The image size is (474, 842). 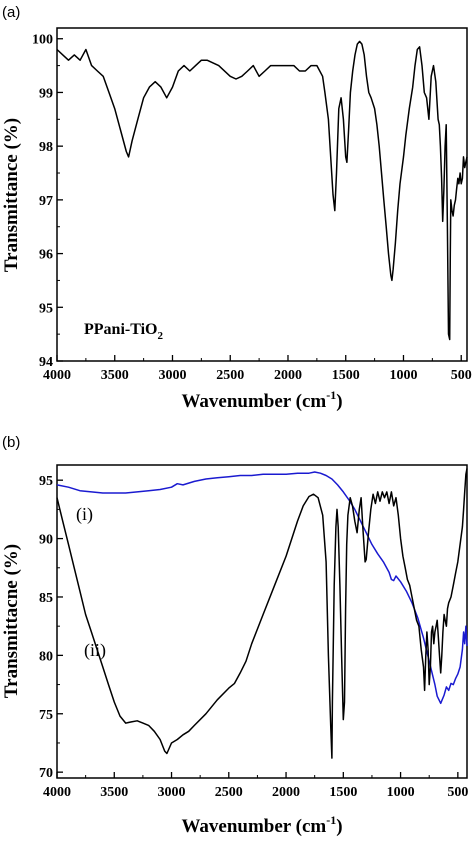 What do you see at coordinates (11, 442) in the screenshot?
I see `panel-b-label: (b)` at bounding box center [11, 442].